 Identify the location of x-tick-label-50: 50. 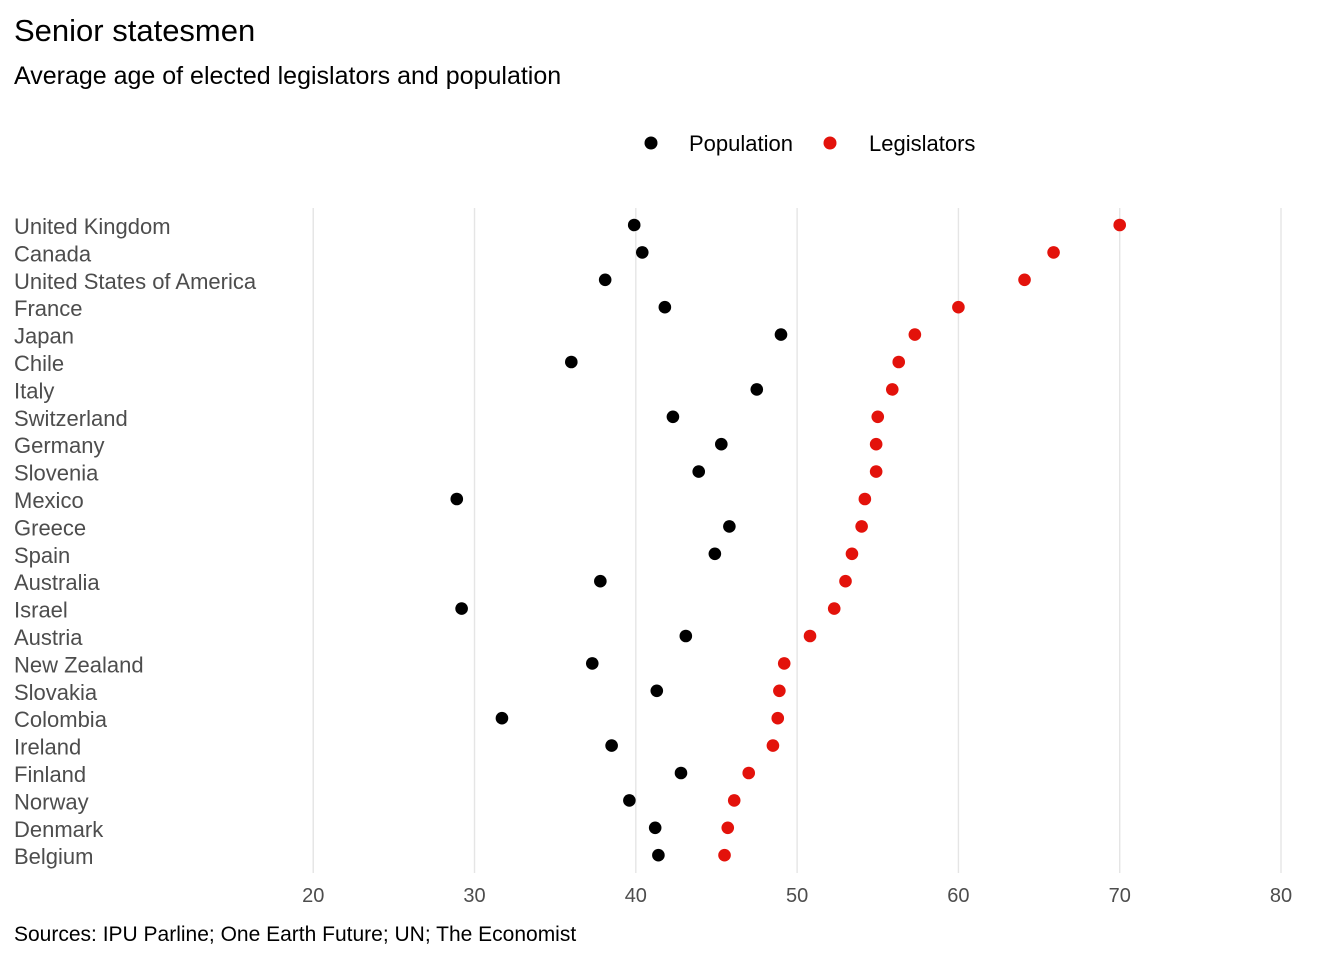
(797, 896).